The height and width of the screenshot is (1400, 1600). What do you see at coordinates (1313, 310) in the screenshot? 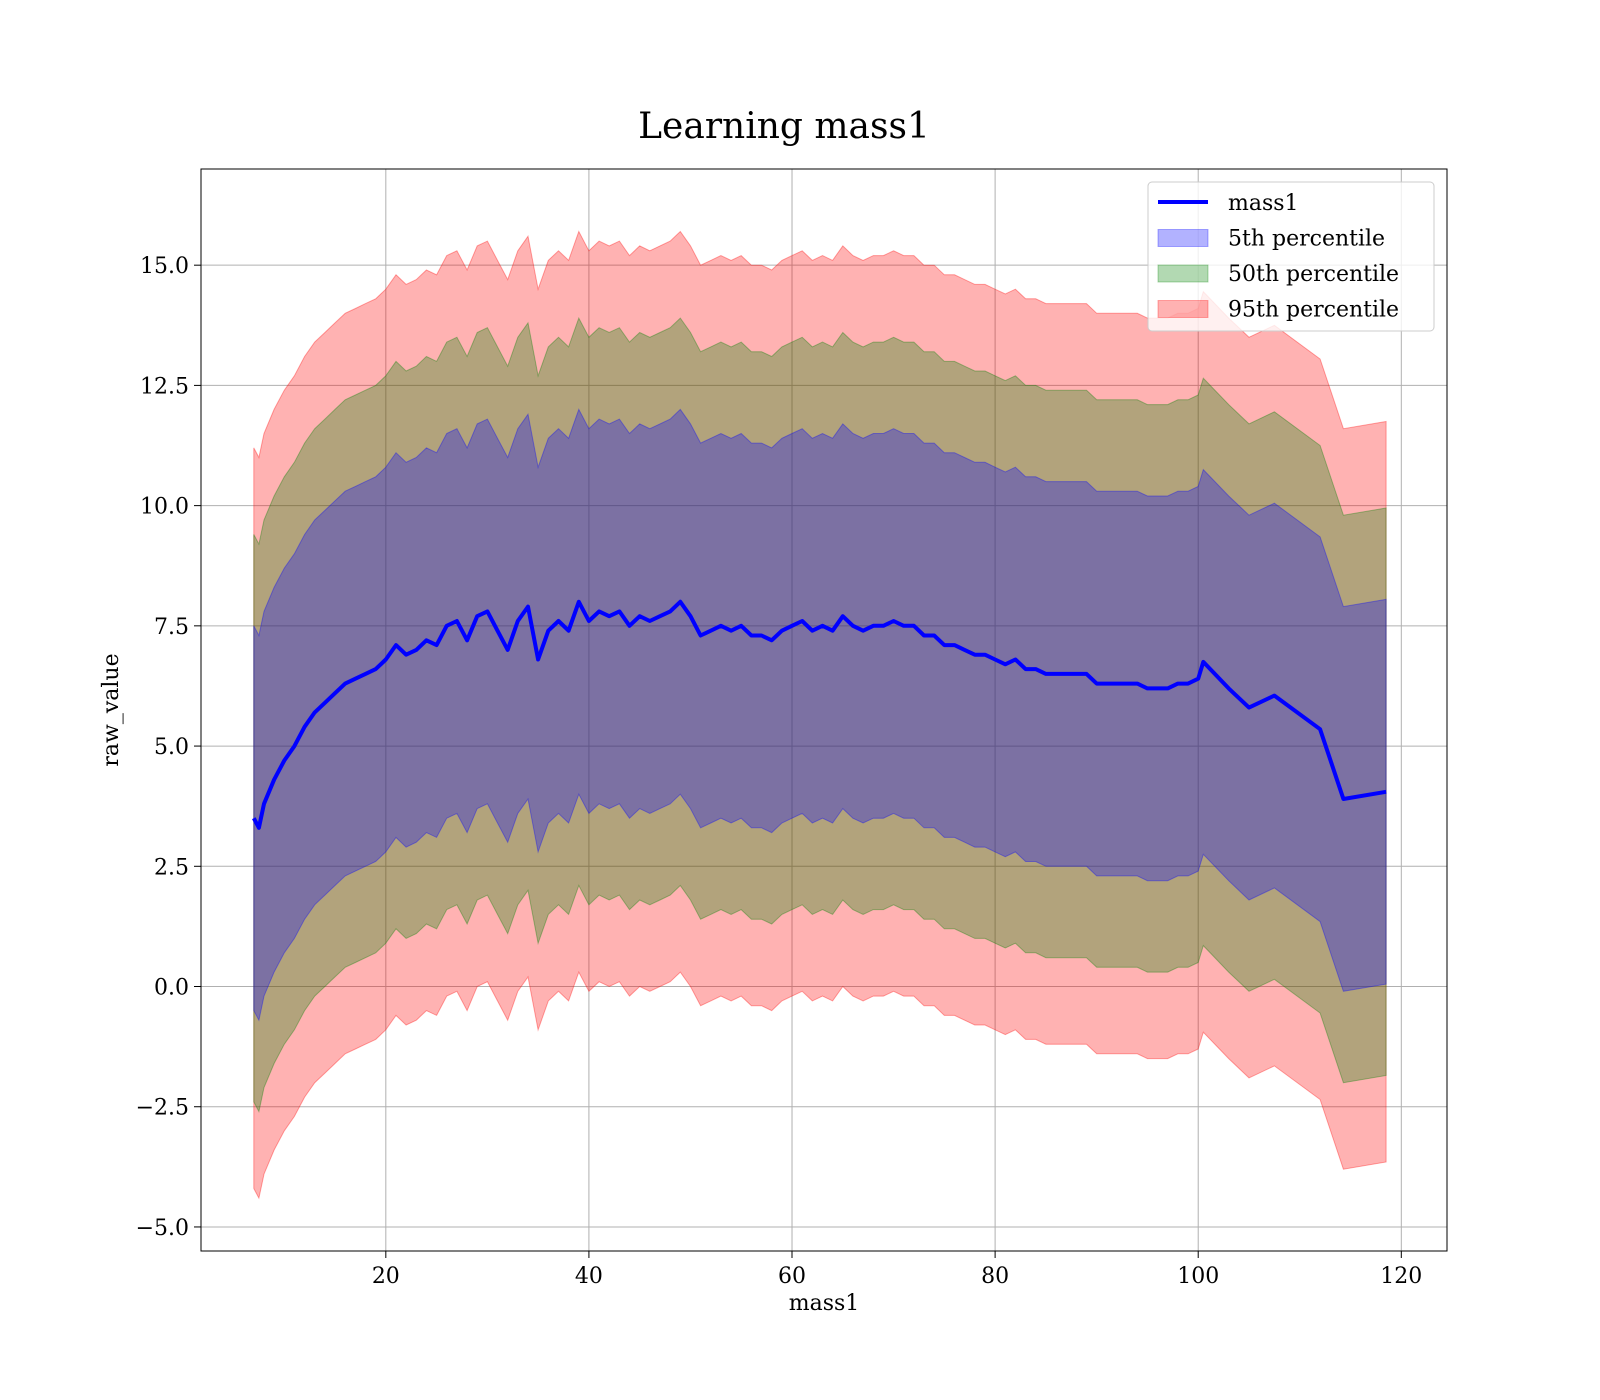
I see `legend-label: 95th percentile` at bounding box center [1313, 310].